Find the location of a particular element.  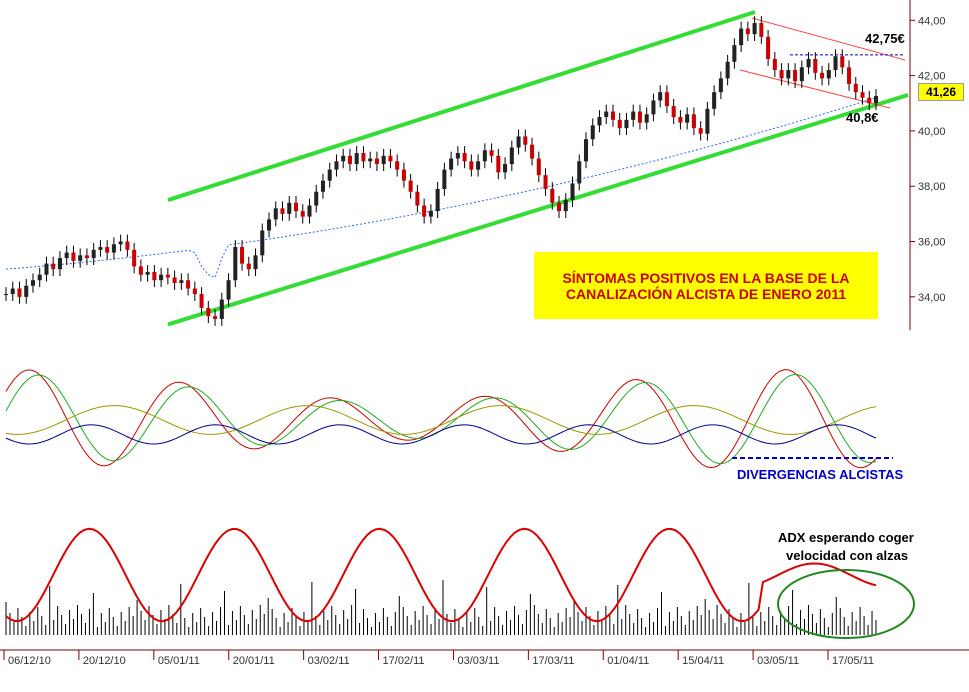

adx-line is located at coordinates (441, 575).